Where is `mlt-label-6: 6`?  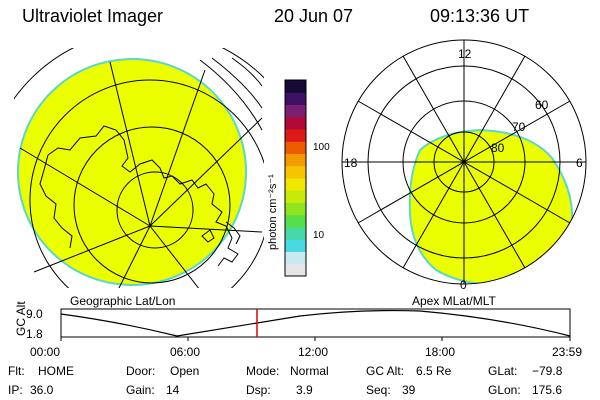
mlt-label-6: 6 is located at coordinates (579, 163).